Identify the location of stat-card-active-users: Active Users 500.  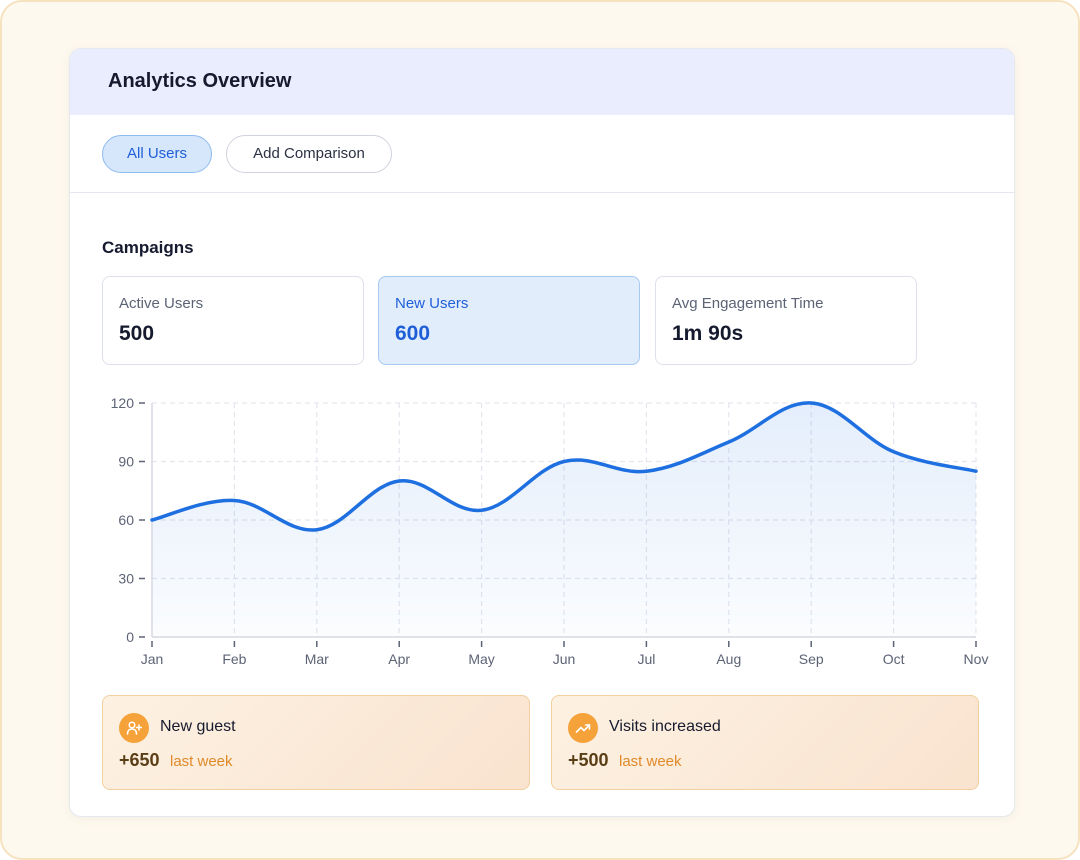
(233, 320).